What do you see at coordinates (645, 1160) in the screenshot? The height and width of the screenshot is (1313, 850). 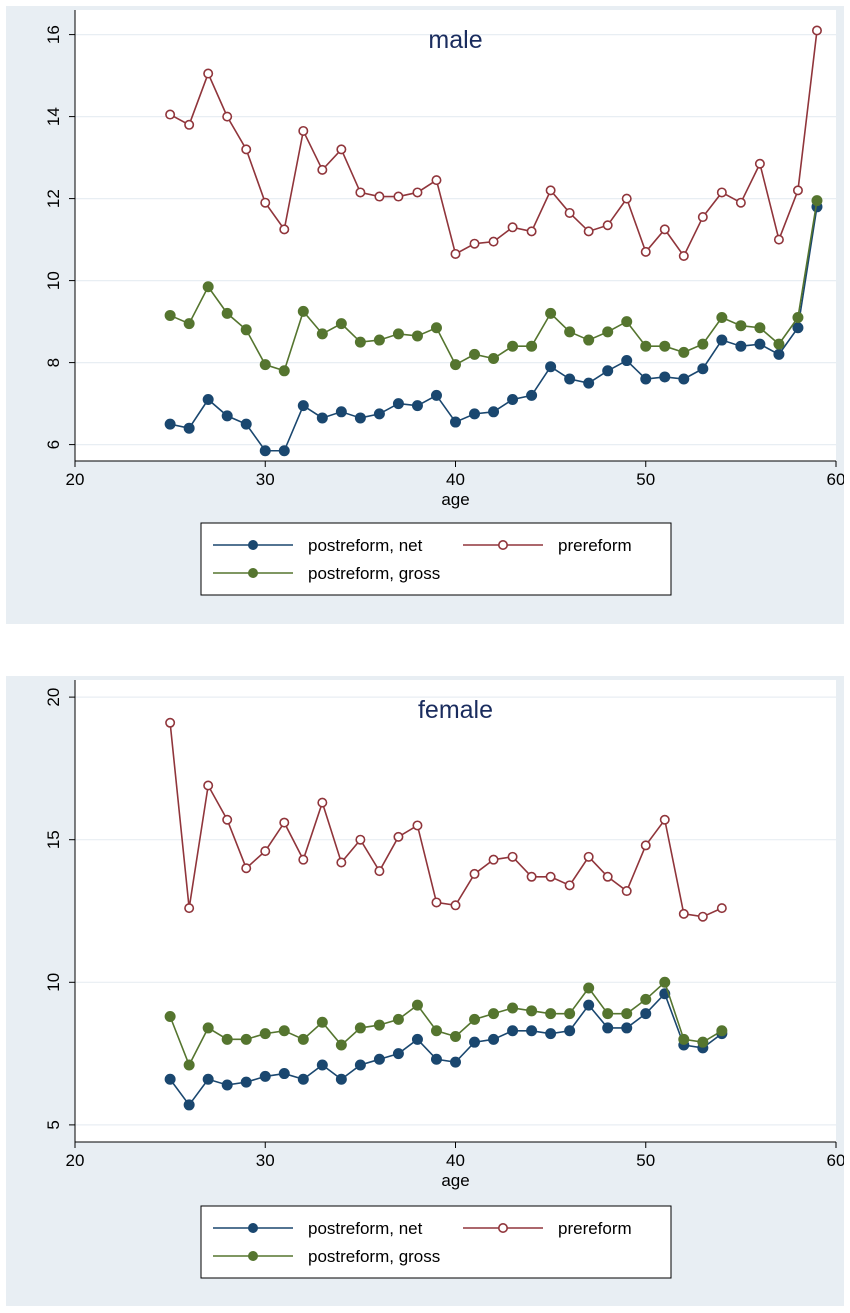 I see `female-x-tick-label: 50` at bounding box center [645, 1160].